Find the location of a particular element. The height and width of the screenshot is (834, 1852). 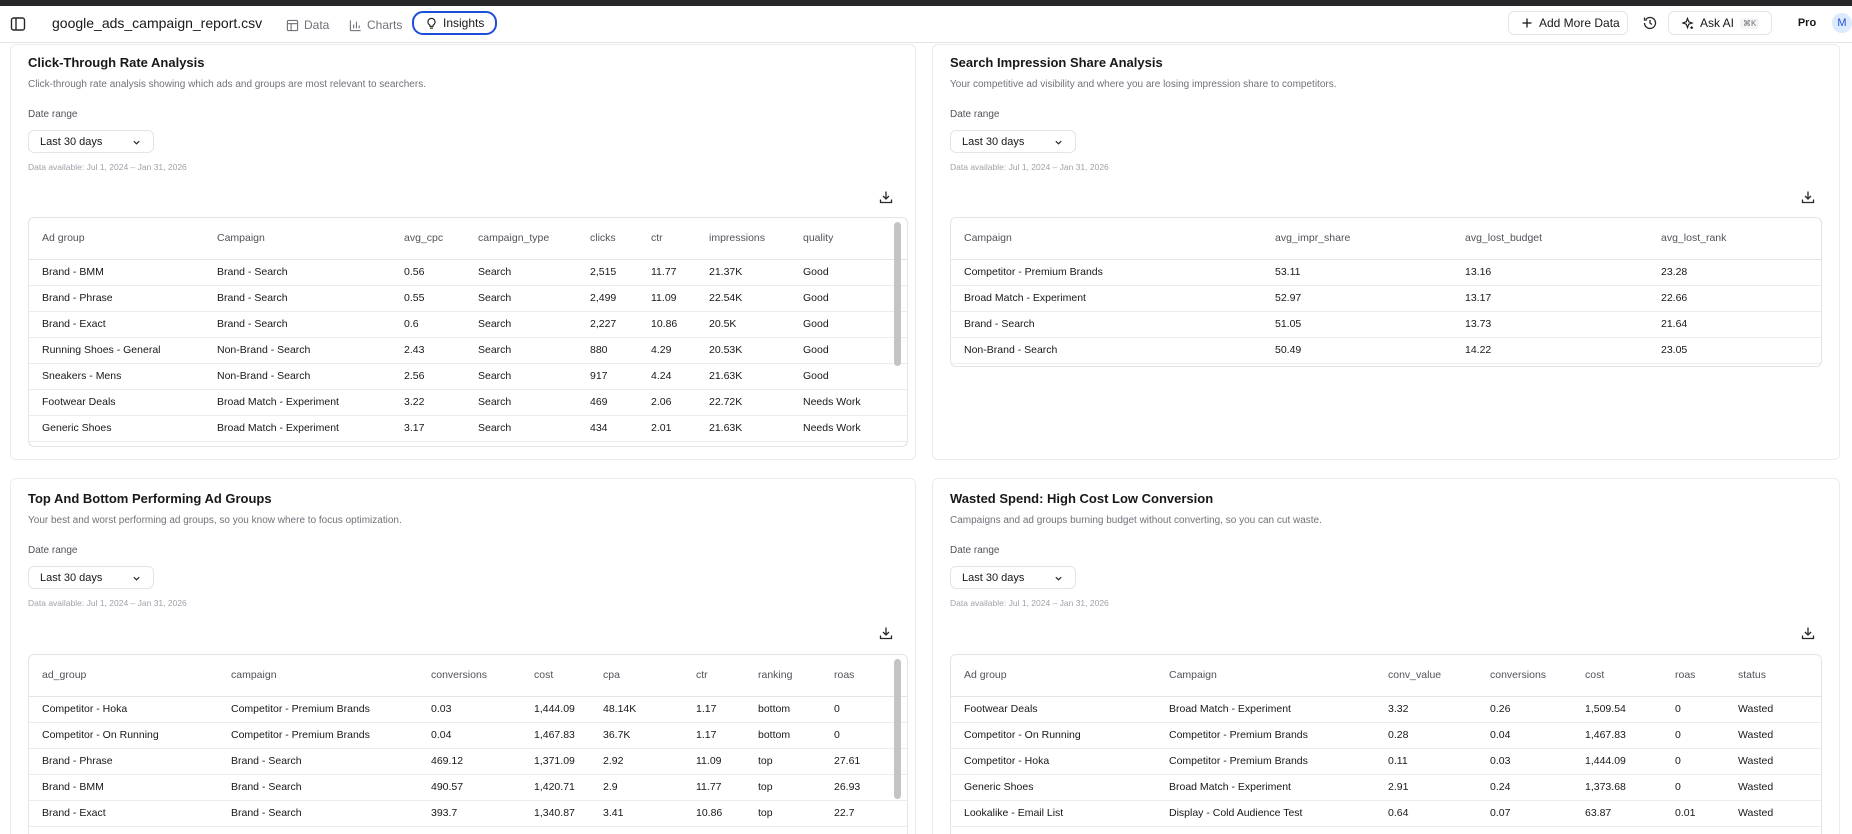

table-row: Non-Brand - Search 50.49 14.22 23.05 is located at coordinates (1386, 351).